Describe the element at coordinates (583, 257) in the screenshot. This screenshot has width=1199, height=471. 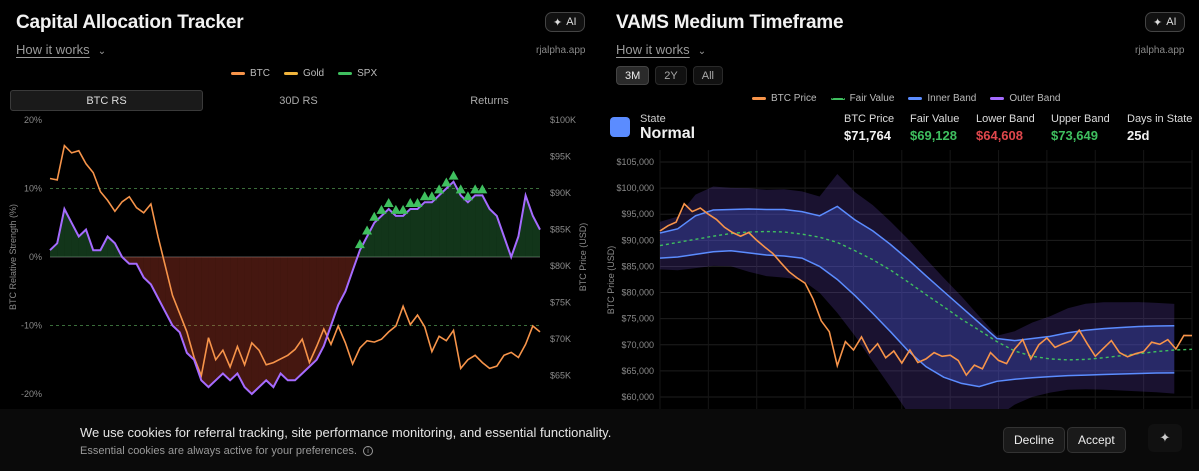
I see `y2-axis-title: BTC Price (USD)` at that location.